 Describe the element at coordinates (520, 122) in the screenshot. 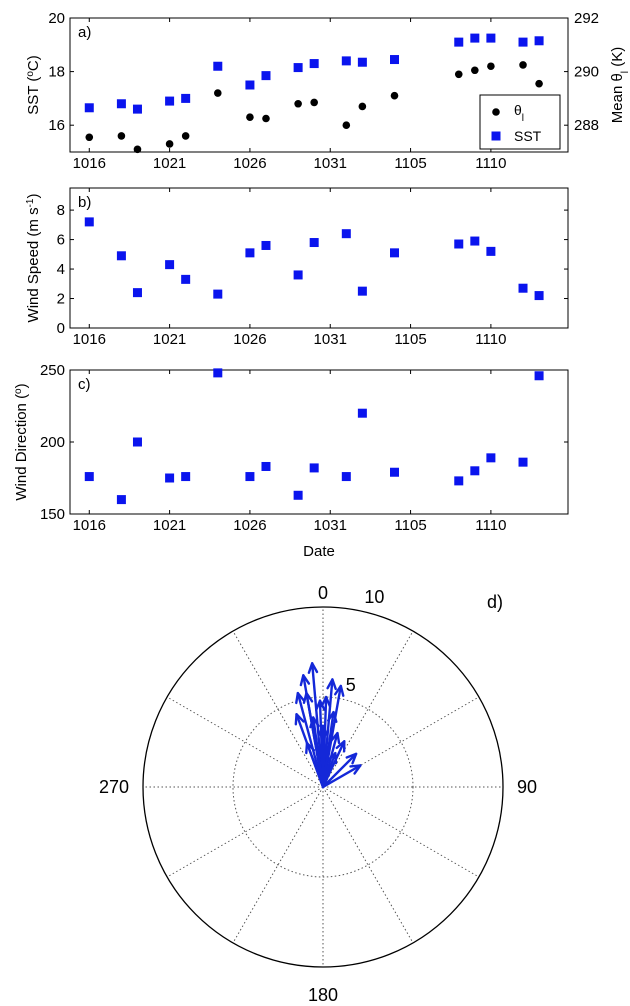

I see `legend: θl SST` at that location.